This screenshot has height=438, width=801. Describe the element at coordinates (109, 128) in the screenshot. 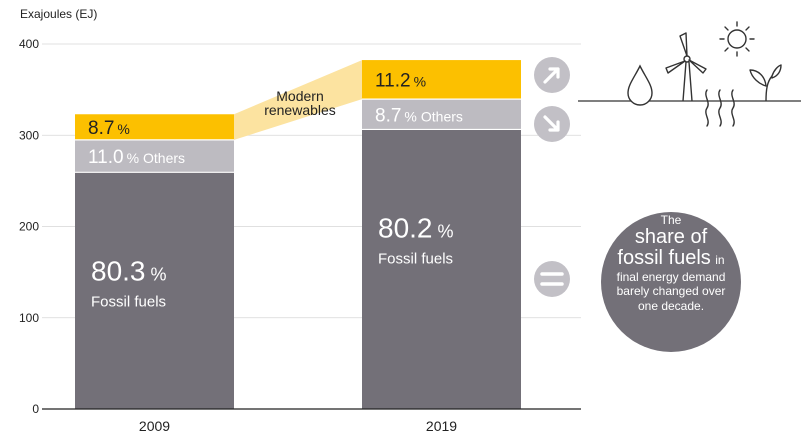

I see `renewables-share-label: 8.7%` at that location.